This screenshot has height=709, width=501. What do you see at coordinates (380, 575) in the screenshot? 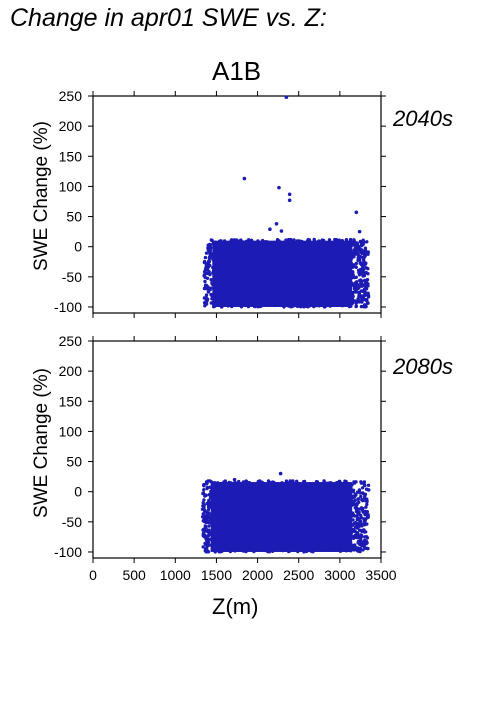
I see `x-tick-label: 3500` at bounding box center [380, 575].